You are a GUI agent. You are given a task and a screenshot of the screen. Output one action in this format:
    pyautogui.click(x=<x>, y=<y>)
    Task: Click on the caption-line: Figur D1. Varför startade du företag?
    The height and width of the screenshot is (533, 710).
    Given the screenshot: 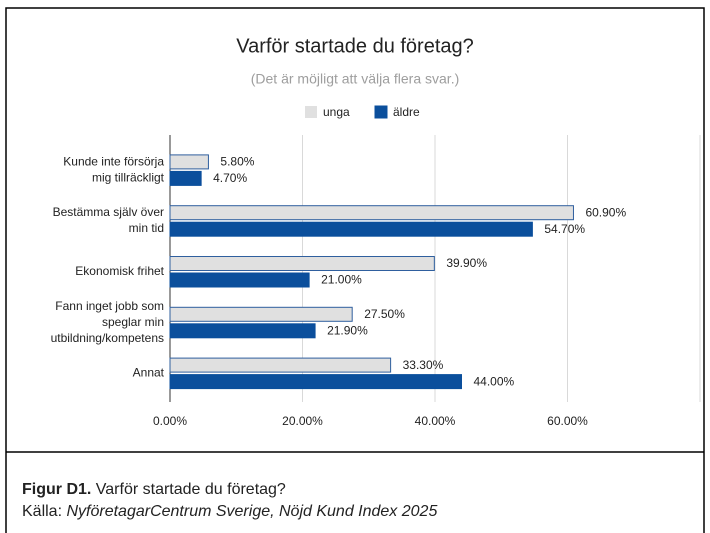 What is the action you would take?
    pyautogui.click(x=154, y=489)
    